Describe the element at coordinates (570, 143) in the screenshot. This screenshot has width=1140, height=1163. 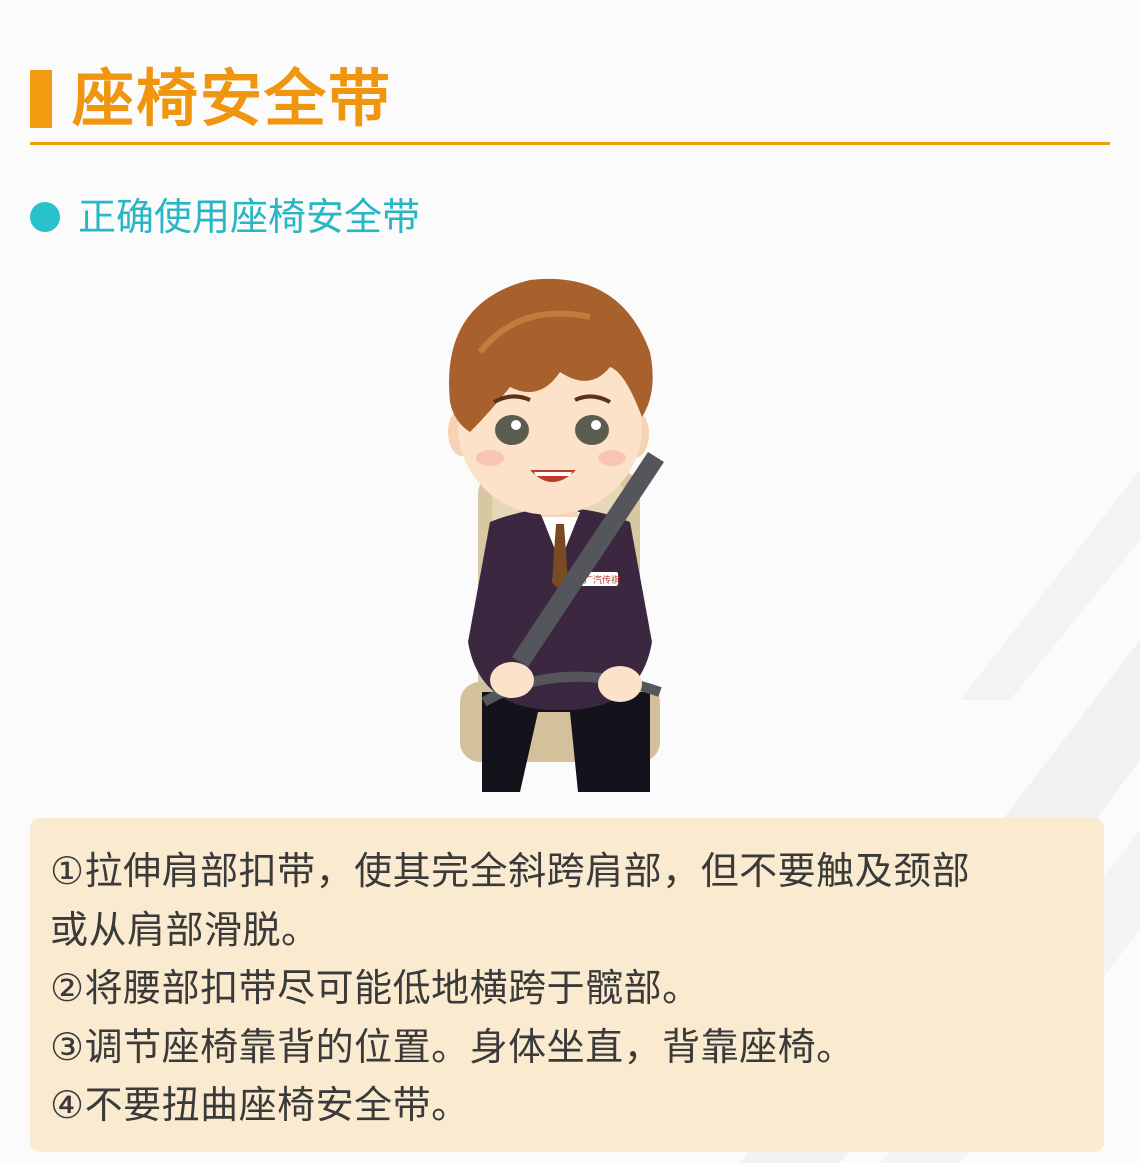
I see `header-divider` at that location.